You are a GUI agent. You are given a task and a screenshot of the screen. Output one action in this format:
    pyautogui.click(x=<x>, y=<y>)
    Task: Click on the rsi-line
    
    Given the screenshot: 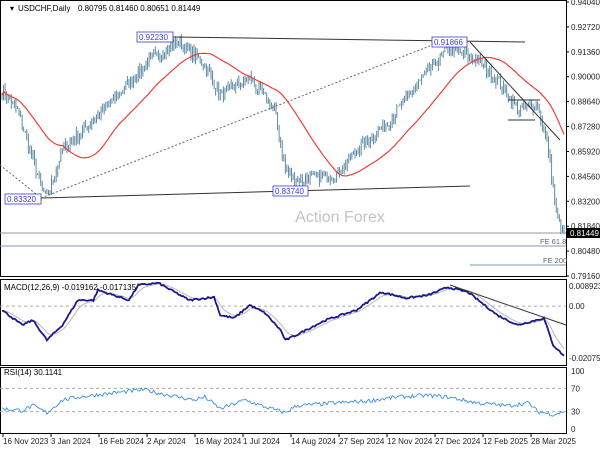 What is the action you would take?
    pyautogui.click(x=283, y=402)
    